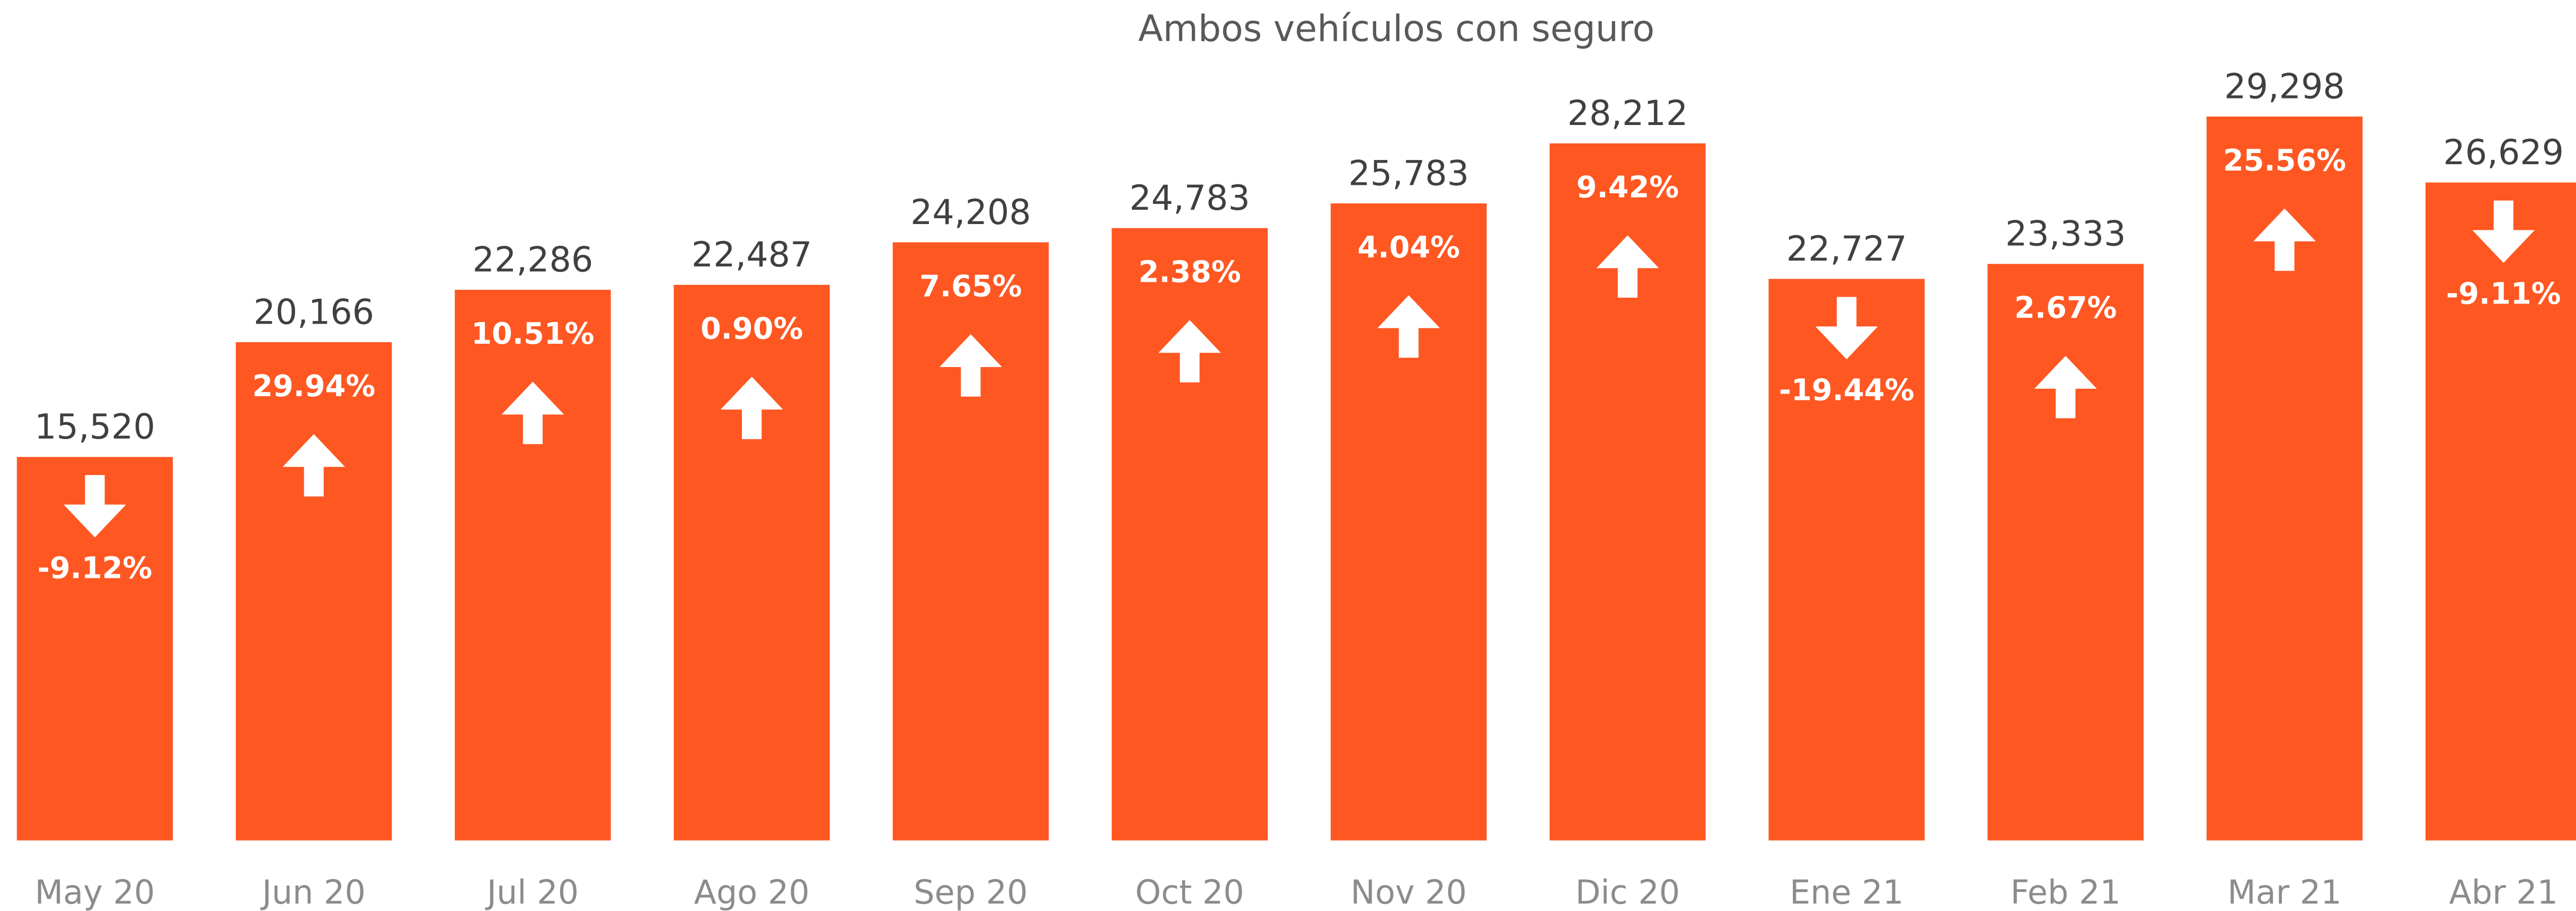  Describe the element at coordinates (1408, 247) in the screenshot. I see `change-label: 4.04%` at that location.